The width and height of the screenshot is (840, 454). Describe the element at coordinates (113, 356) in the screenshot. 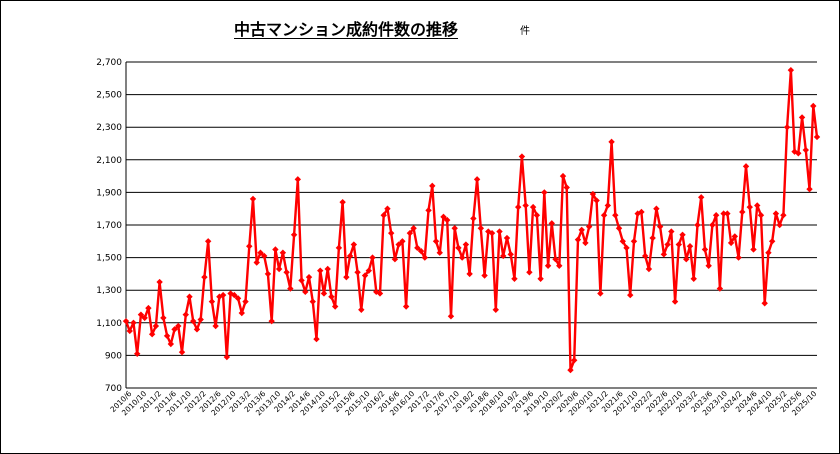

I see `y-tick-label: 900` at that location.